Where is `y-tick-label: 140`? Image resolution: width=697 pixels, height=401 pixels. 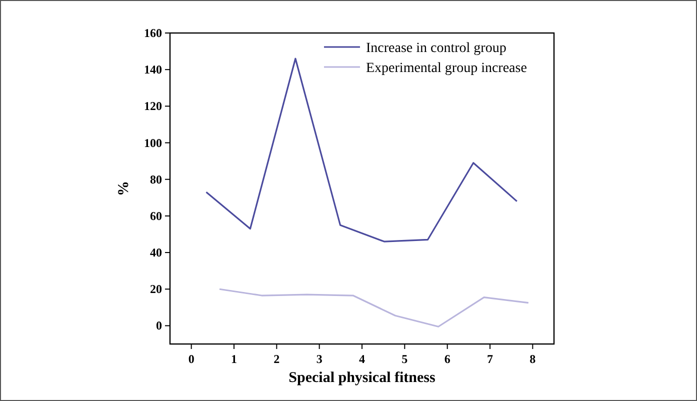
y-tick-label: 140 is located at coordinates (153, 69).